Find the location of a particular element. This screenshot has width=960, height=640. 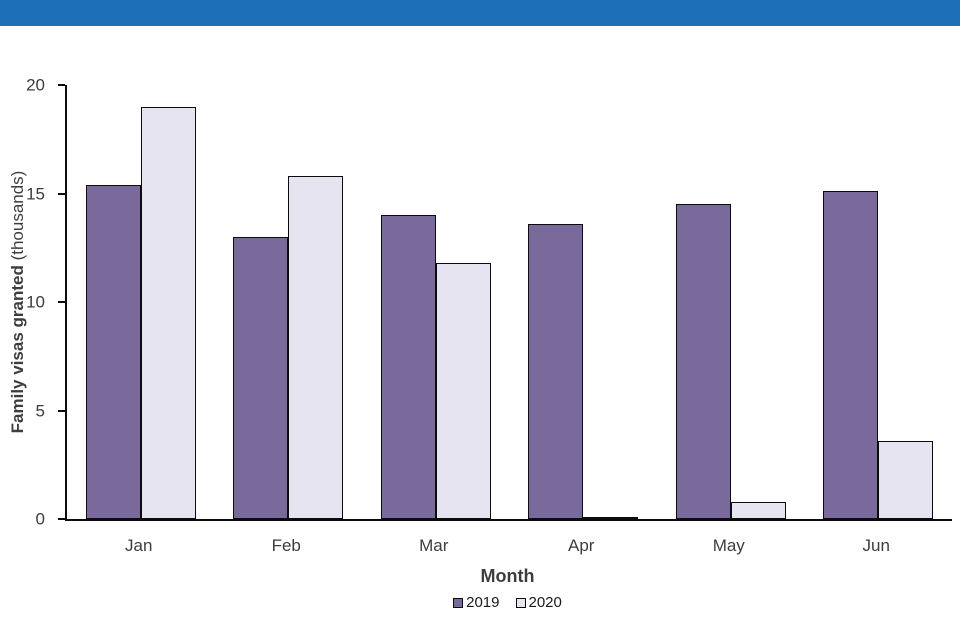

bar-2019-jan is located at coordinates (113, 351).